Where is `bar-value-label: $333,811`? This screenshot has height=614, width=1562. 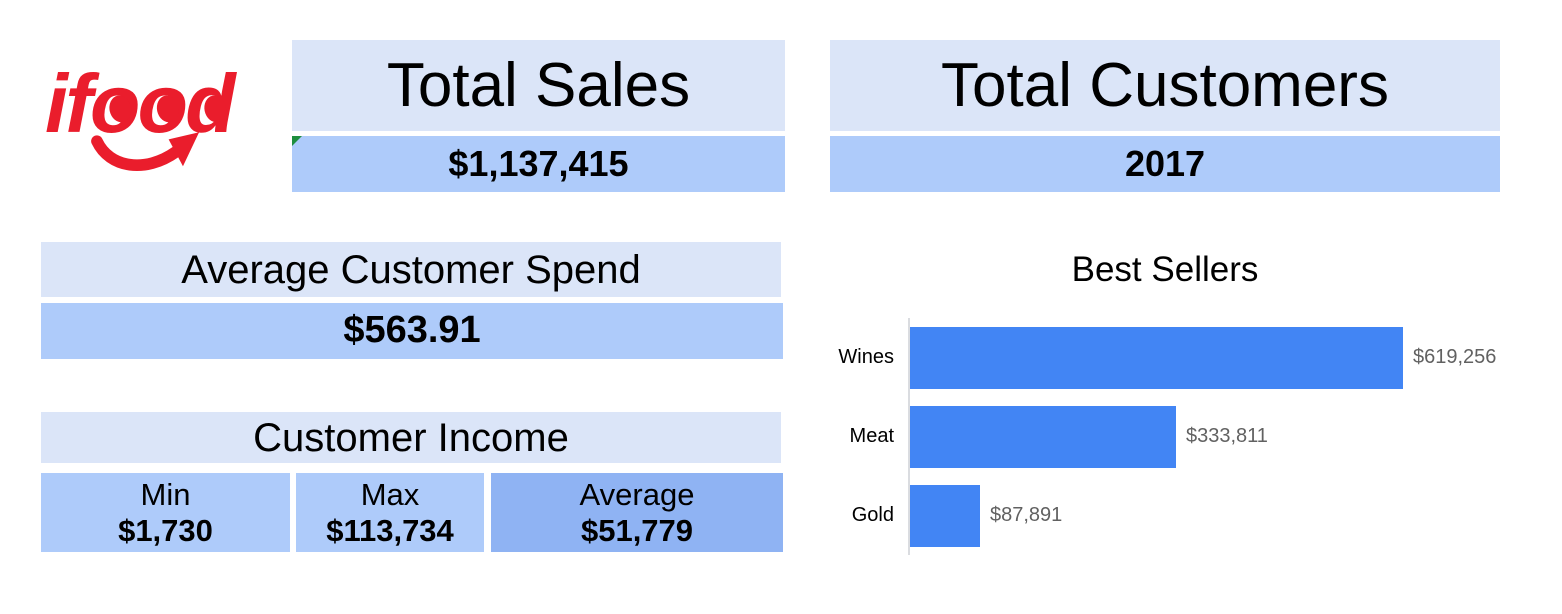
bar-value-label: $333,811 is located at coordinates (1227, 436).